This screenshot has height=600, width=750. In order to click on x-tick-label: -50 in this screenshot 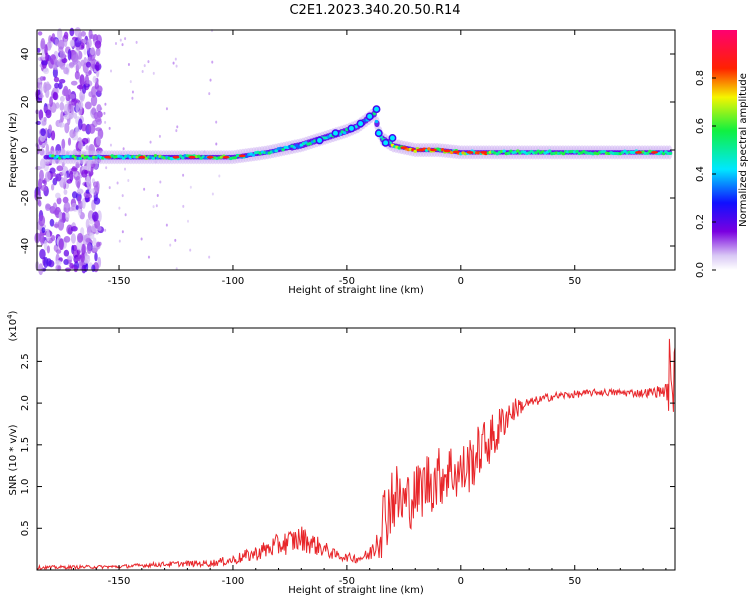, I will do `click(347, 581)`.